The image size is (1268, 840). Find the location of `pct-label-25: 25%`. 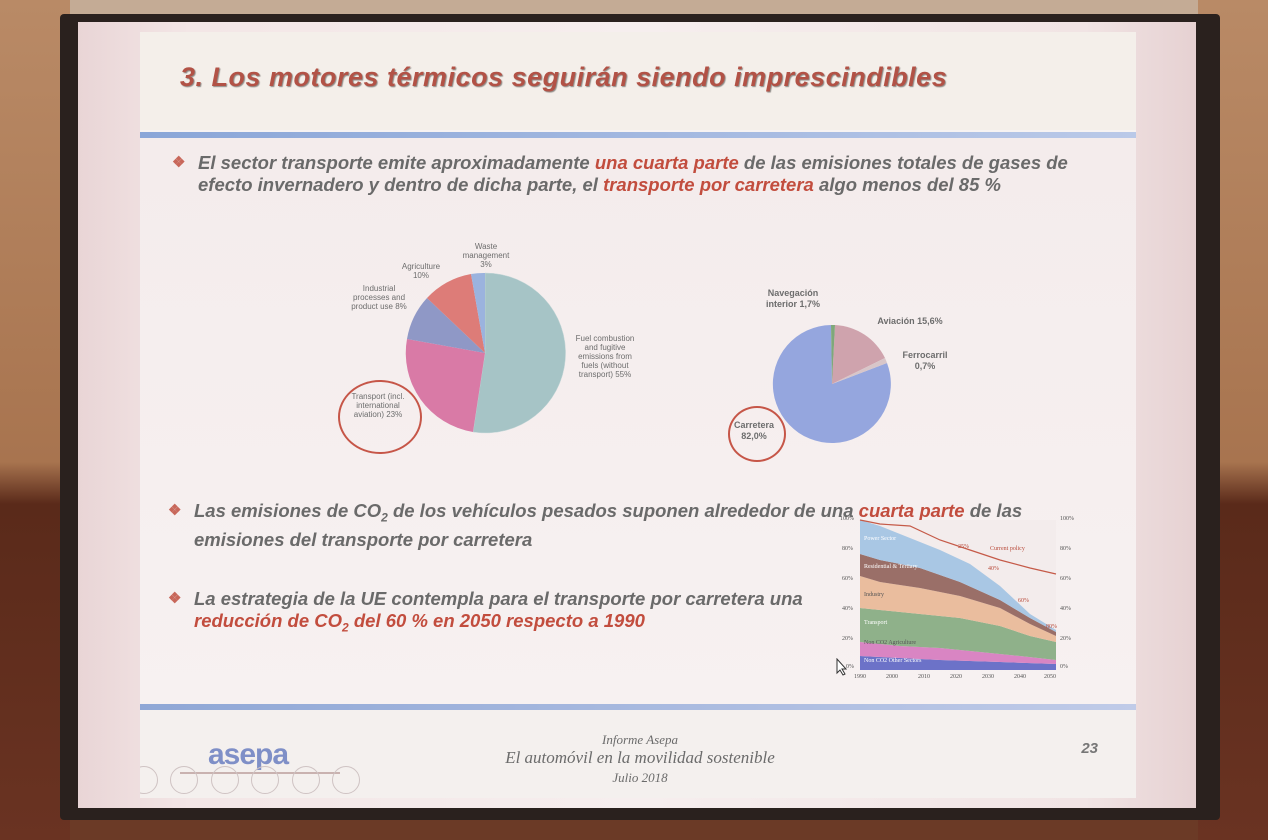

pct-label-25: 25% is located at coordinates (963, 547).